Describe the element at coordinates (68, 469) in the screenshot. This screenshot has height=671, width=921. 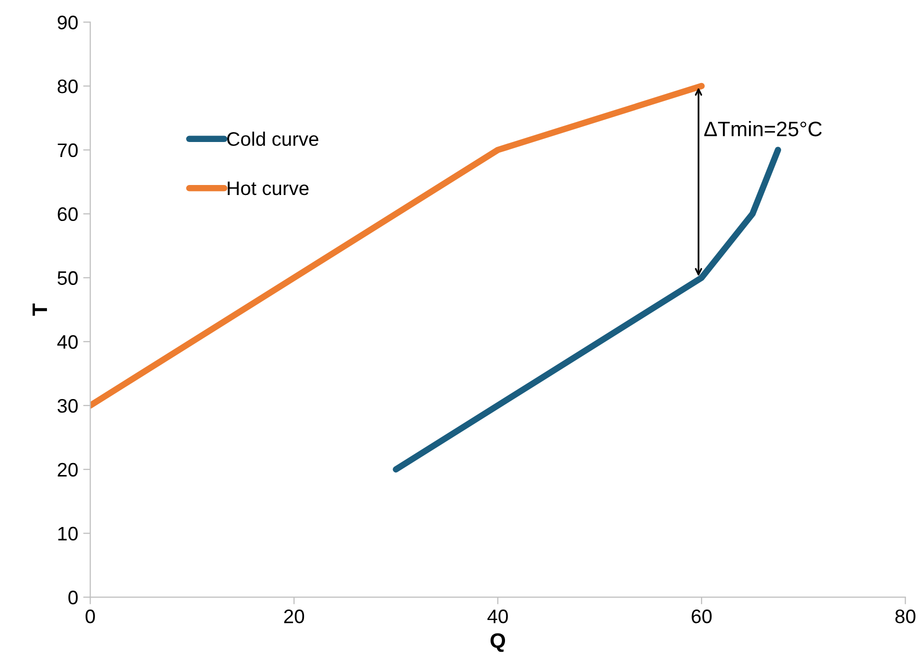
I see `y-tick-label: 20` at that location.